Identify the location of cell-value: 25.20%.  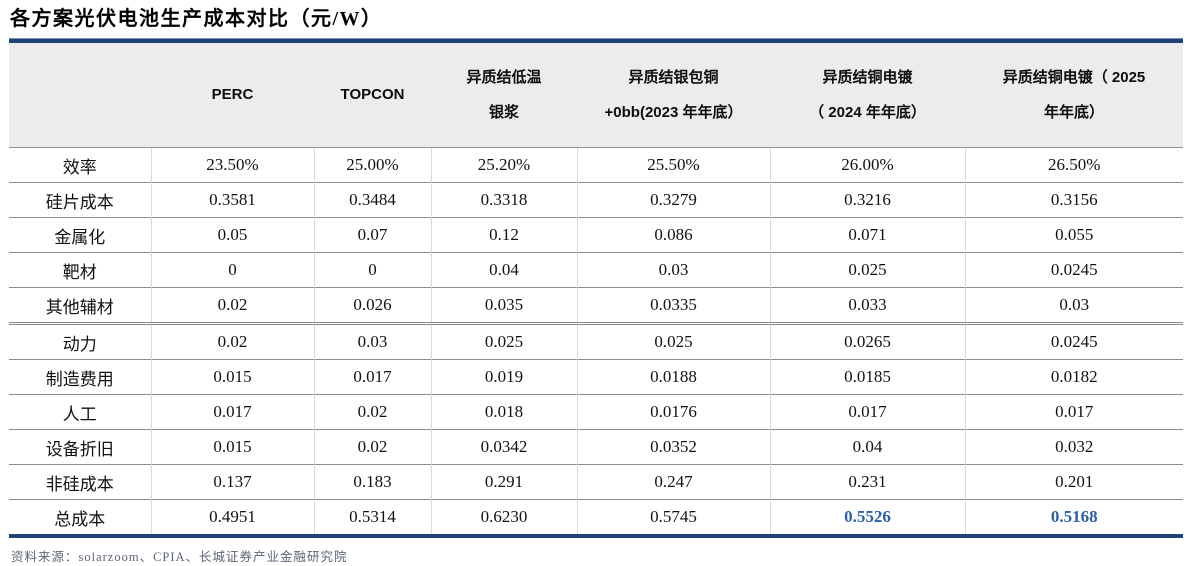
(503, 165).